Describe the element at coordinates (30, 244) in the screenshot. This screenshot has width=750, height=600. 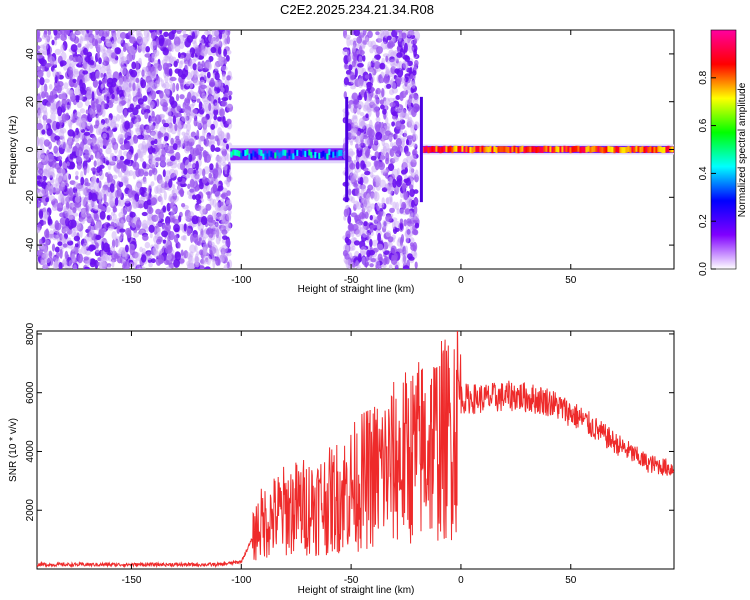
I see `y-tick-label: -40` at that location.